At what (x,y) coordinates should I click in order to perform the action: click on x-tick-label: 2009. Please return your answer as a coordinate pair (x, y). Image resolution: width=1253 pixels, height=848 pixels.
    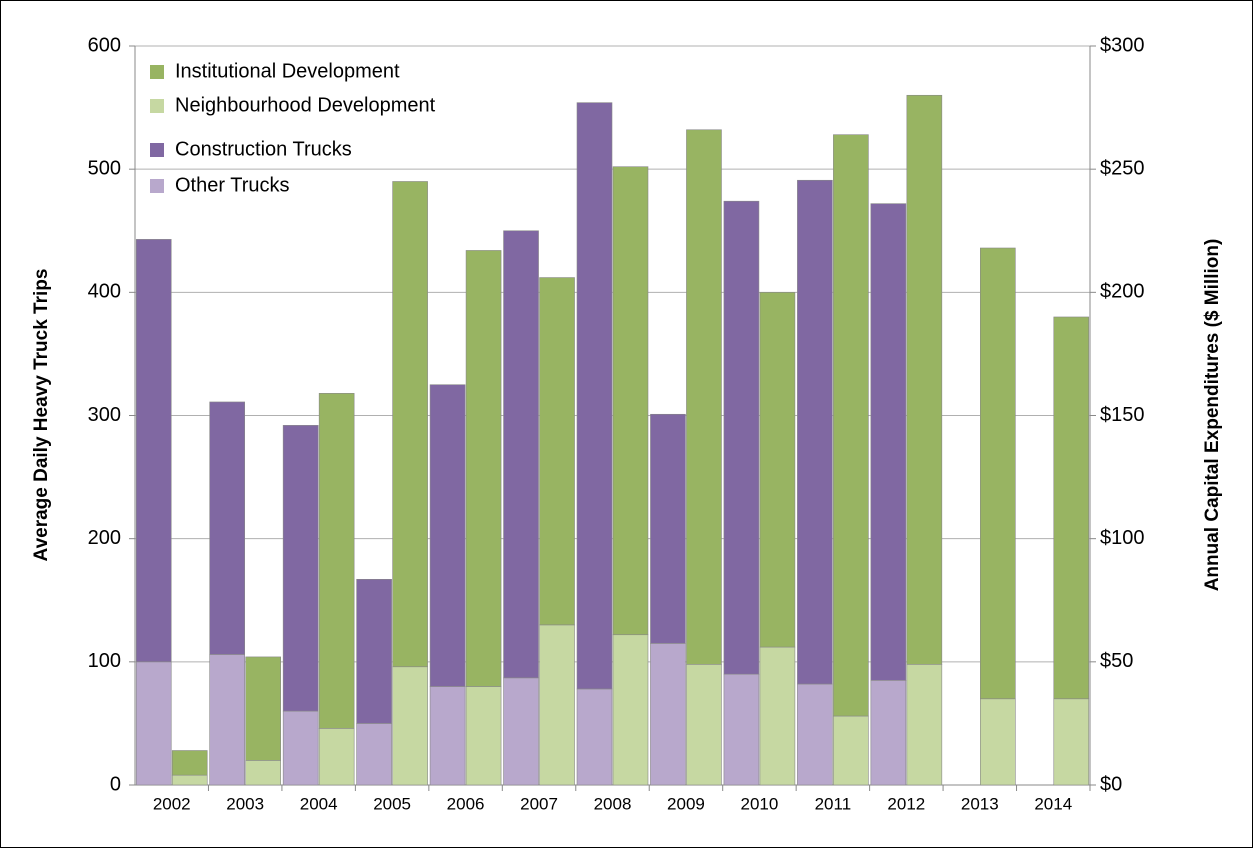
    Looking at the image, I should click on (686, 803).